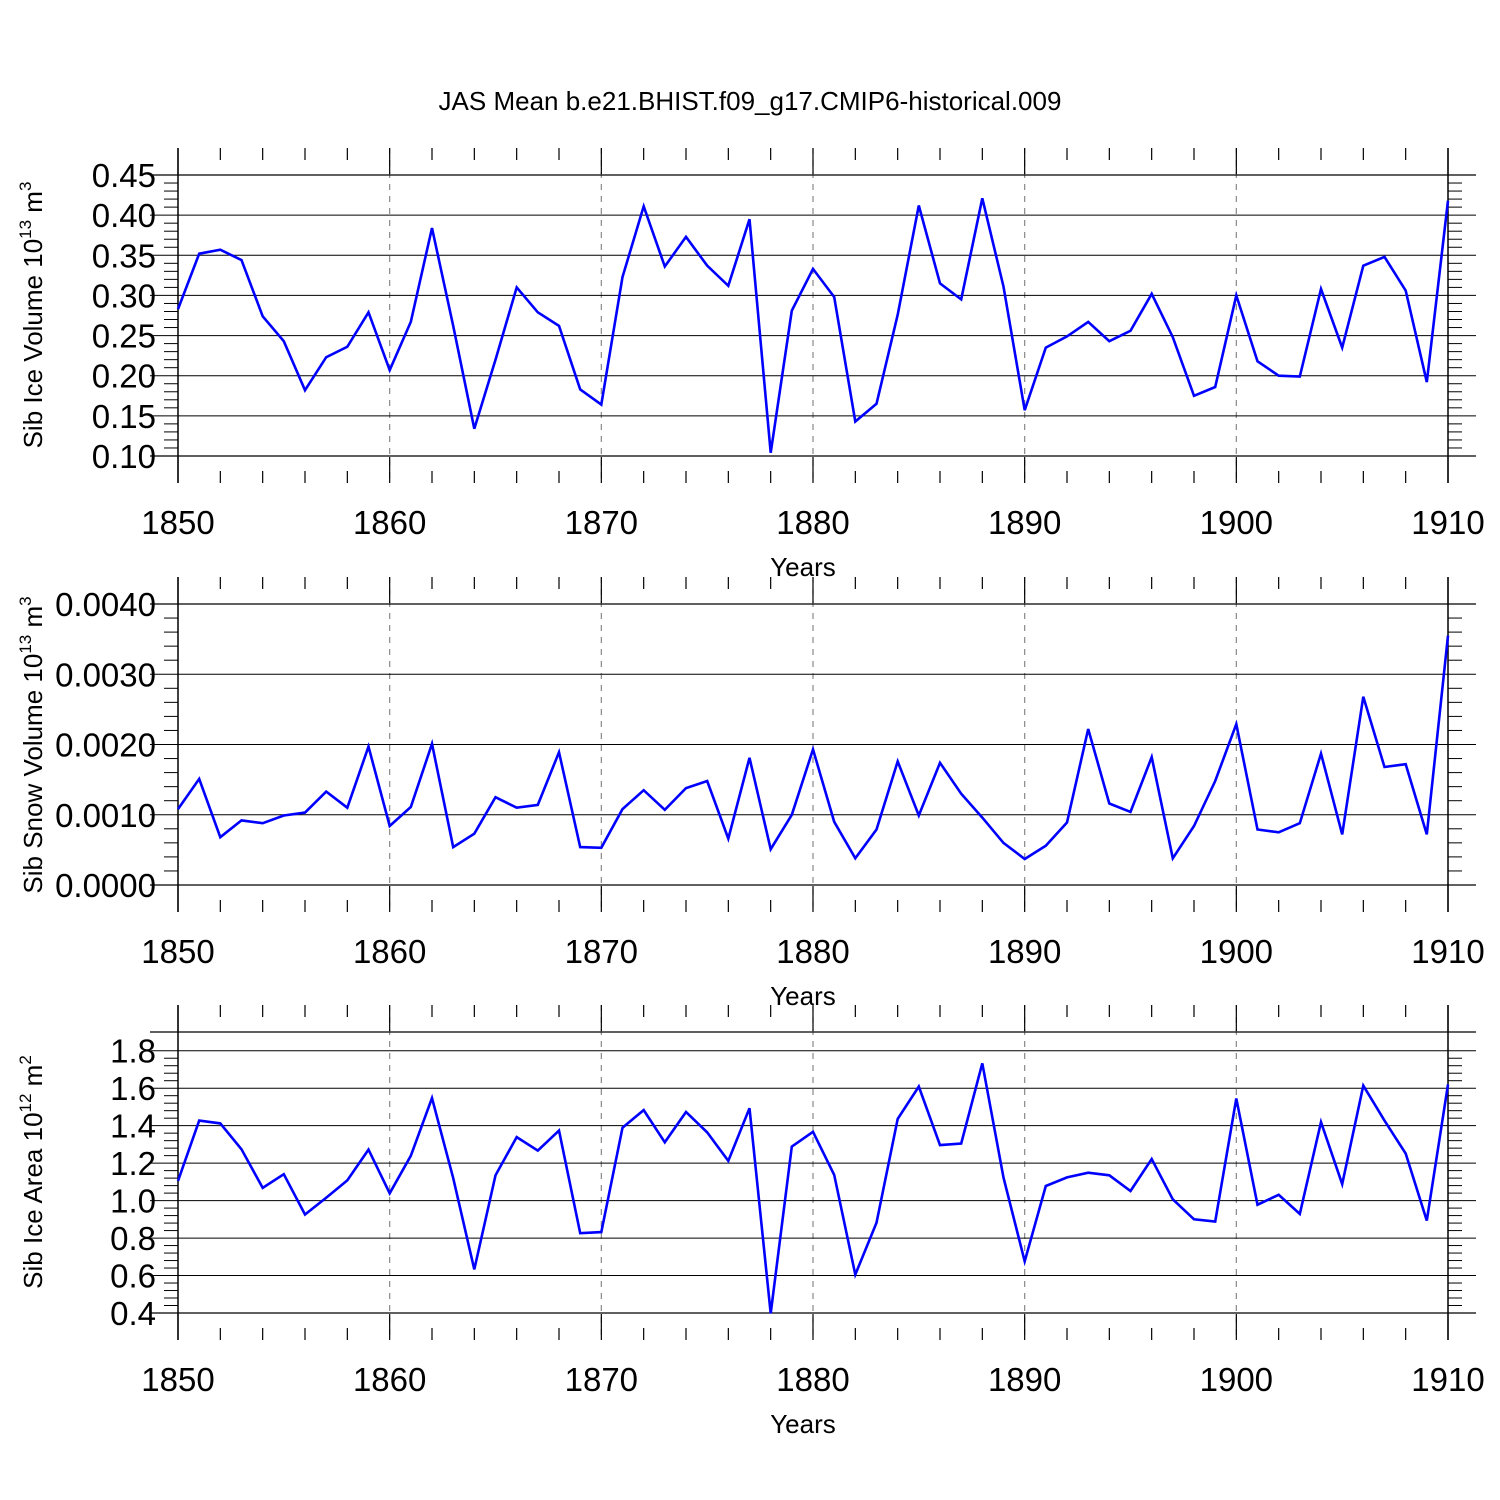 The width and height of the screenshot is (1500, 1500). Describe the element at coordinates (124, 215) in the screenshot. I see `y-tick-label: 0.40` at that location.